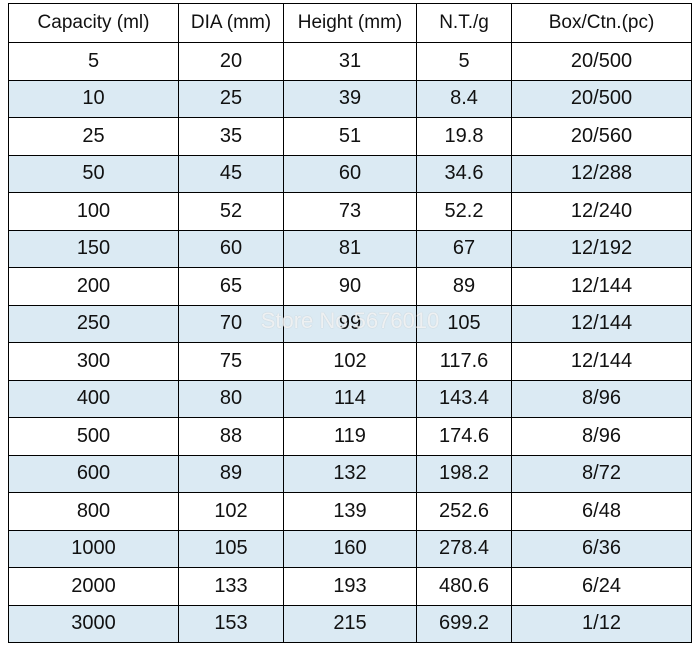 The image size is (700, 645). I want to click on table-cell: 20, so click(231, 61).